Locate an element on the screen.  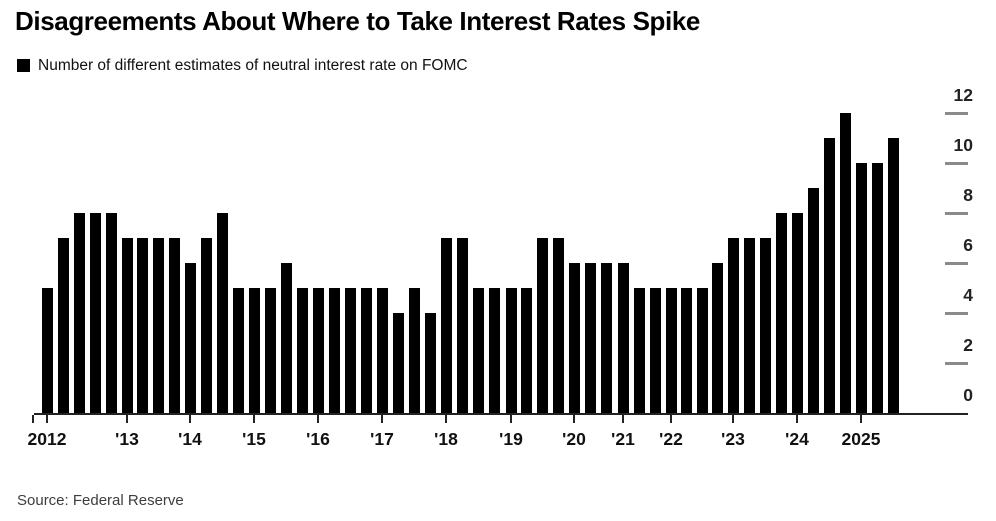
x-axis-label: '15 is located at coordinates (254, 439).